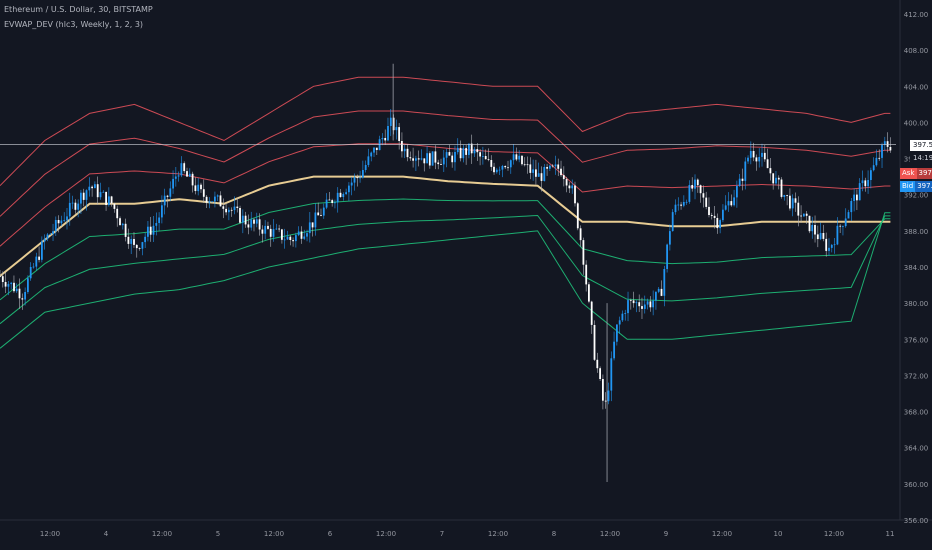 The height and width of the screenshot is (550, 932). Describe the element at coordinates (924, 173) in the screenshot. I see `ask-price: 397.63` at that location.